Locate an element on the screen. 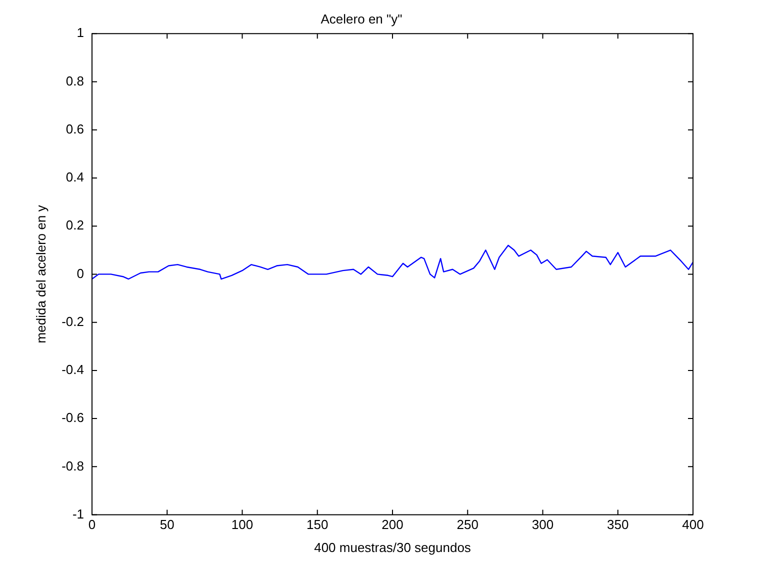 This screenshot has height=580, width=773. x-axis-title: 400 muestras/30 segundos is located at coordinates (393, 547).